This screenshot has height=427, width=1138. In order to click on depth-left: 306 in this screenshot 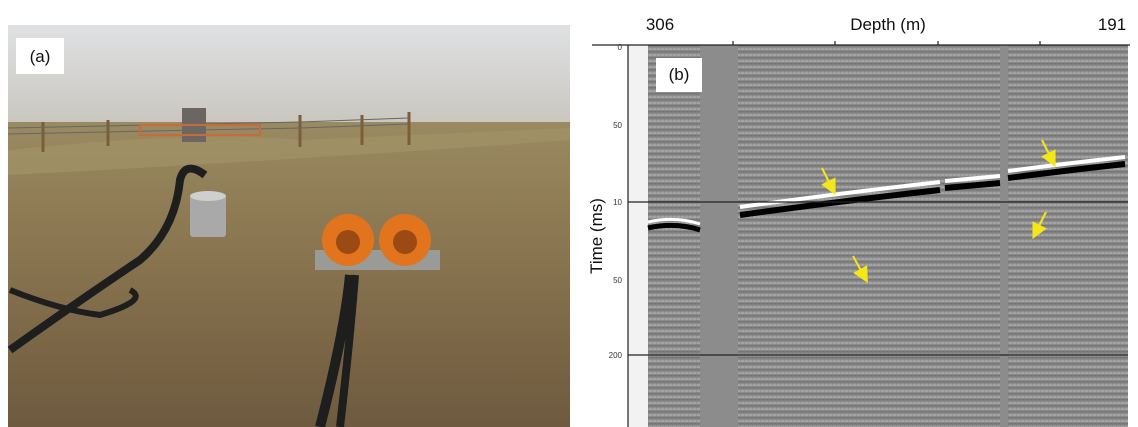, I will do `click(660, 24)`.